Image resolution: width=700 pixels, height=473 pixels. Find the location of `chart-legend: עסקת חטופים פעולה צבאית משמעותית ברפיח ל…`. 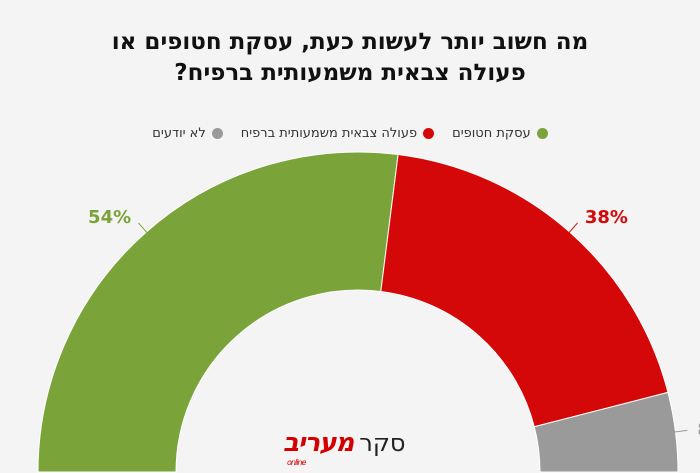

chart-legend: עסקת חטופים פעולה צבאית משמעותית ברפיח ל… is located at coordinates (350, 133).